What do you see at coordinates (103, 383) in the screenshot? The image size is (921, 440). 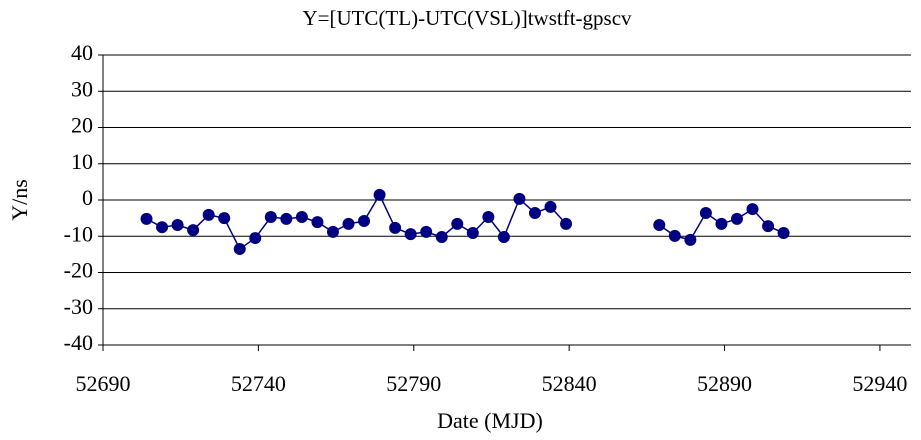 I see `x-tick-label: 52690` at bounding box center [103, 383].